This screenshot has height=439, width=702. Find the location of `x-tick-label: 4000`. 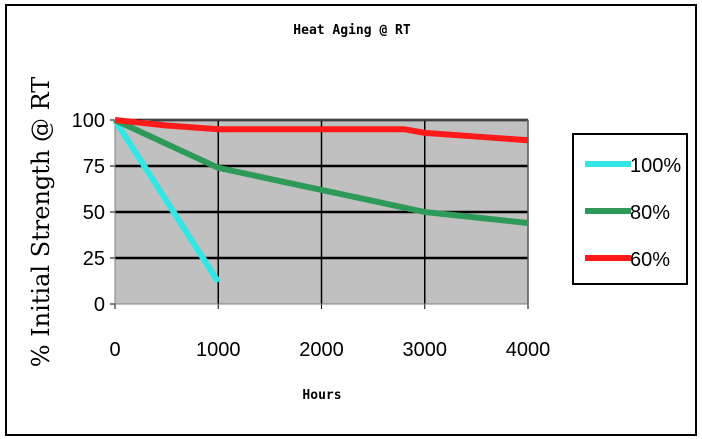

x-tick-label: 4000 is located at coordinates (528, 350).